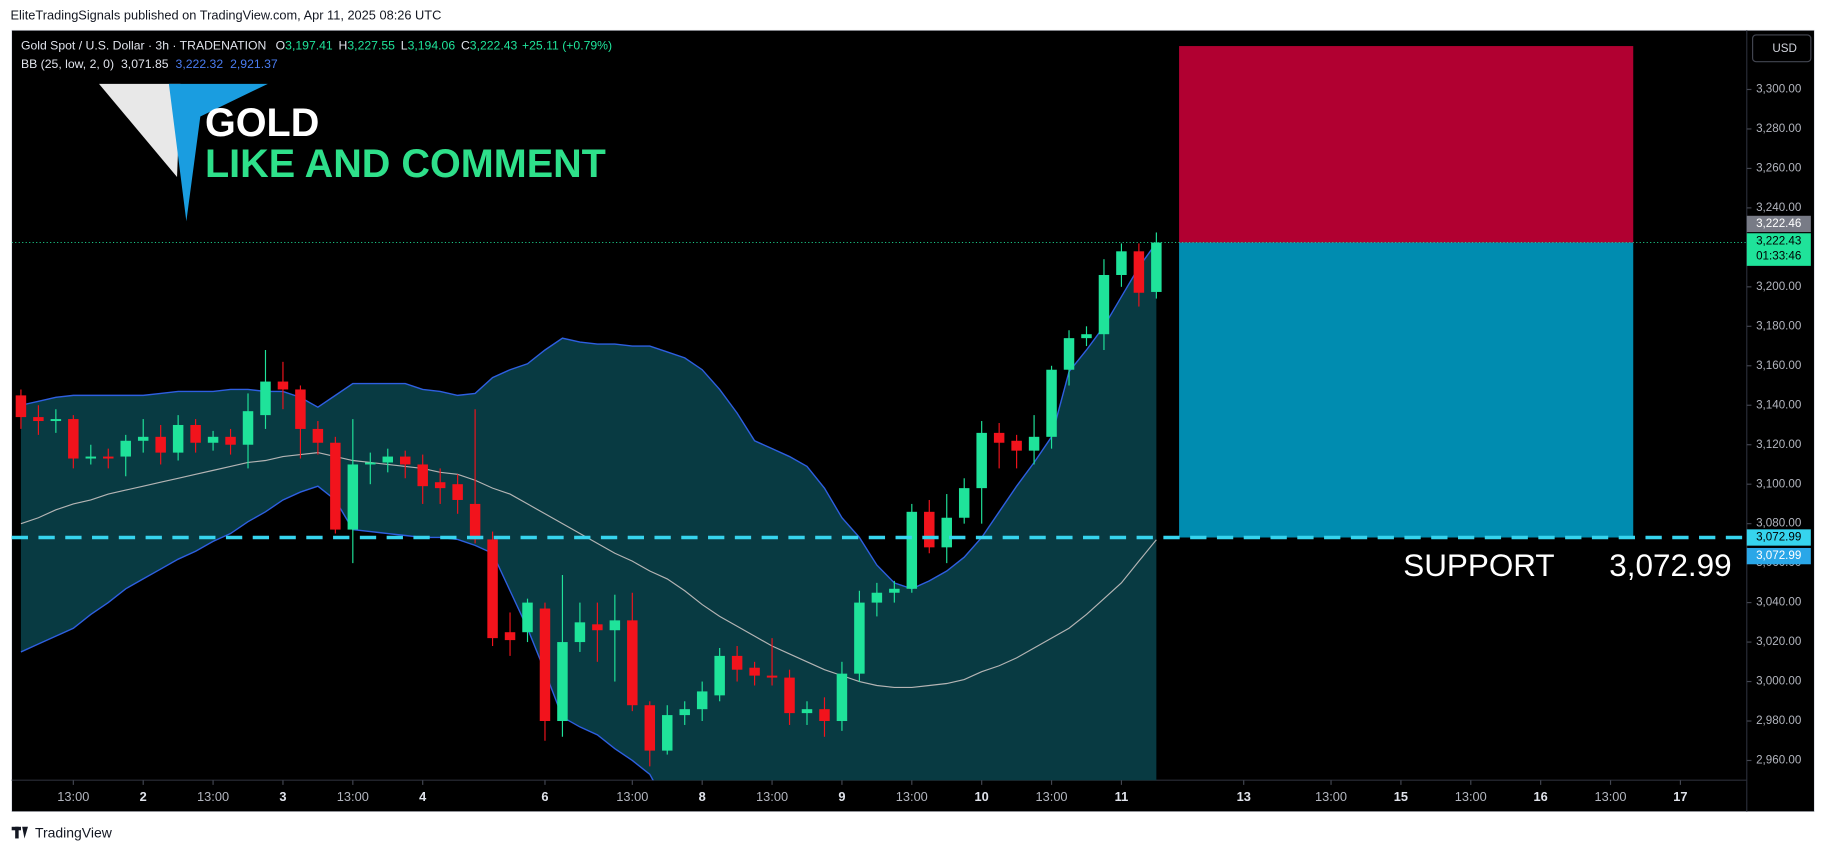  I want to click on support-axis-bg, so click(1778, 537).